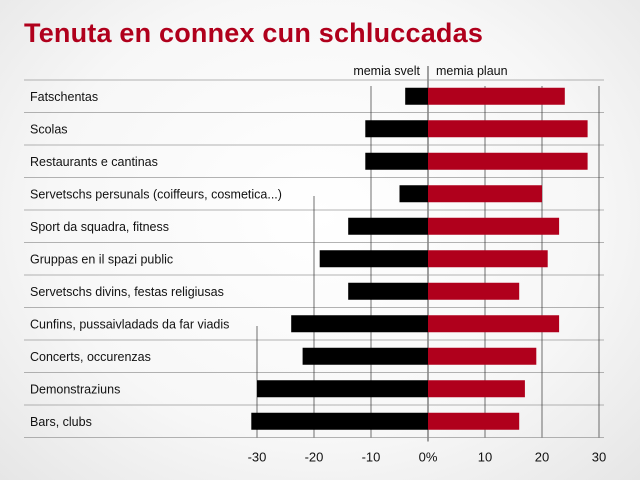 Image resolution: width=640 pixels, height=480 pixels. What do you see at coordinates (254, 33) in the screenshot?
I see `chart-title: Tenuta en connex cun schluccadas` at bounding box center [254, 33].